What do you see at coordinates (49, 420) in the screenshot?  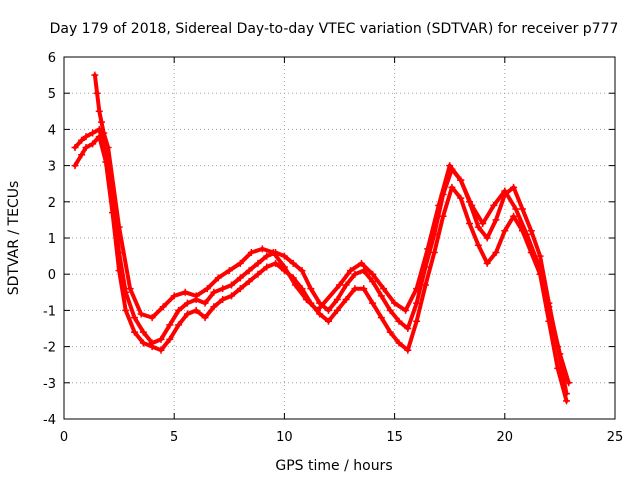 I see `y-tick-label: -4` at bounding box center [49, 420].